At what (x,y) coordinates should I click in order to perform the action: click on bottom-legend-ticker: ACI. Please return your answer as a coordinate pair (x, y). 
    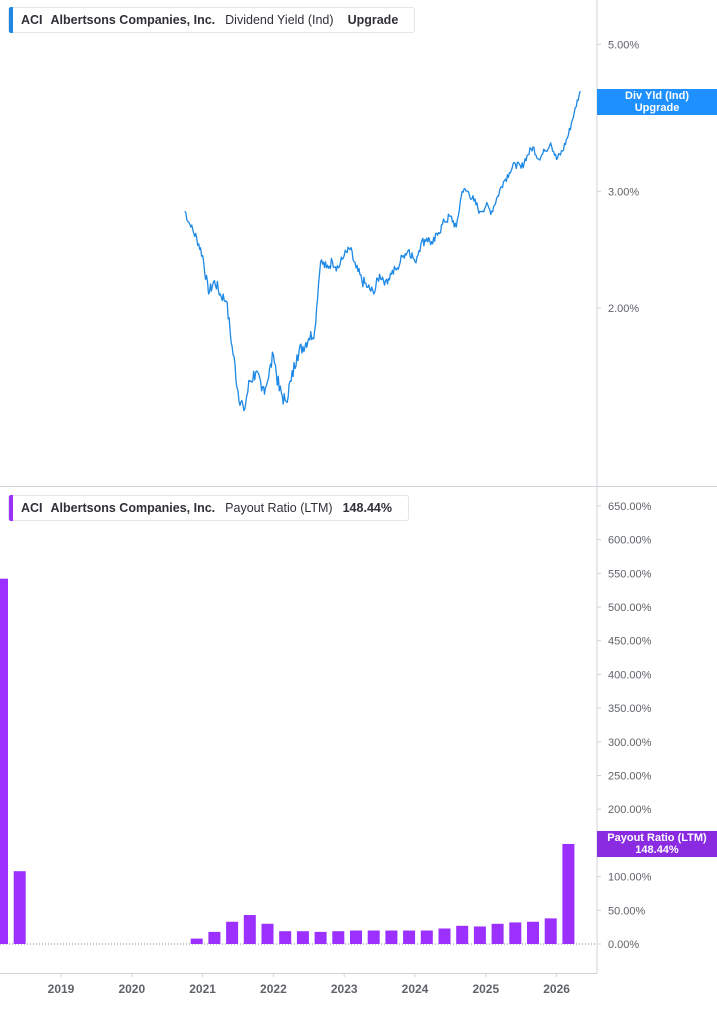
    Looking at the image, I should click on (32, 508).